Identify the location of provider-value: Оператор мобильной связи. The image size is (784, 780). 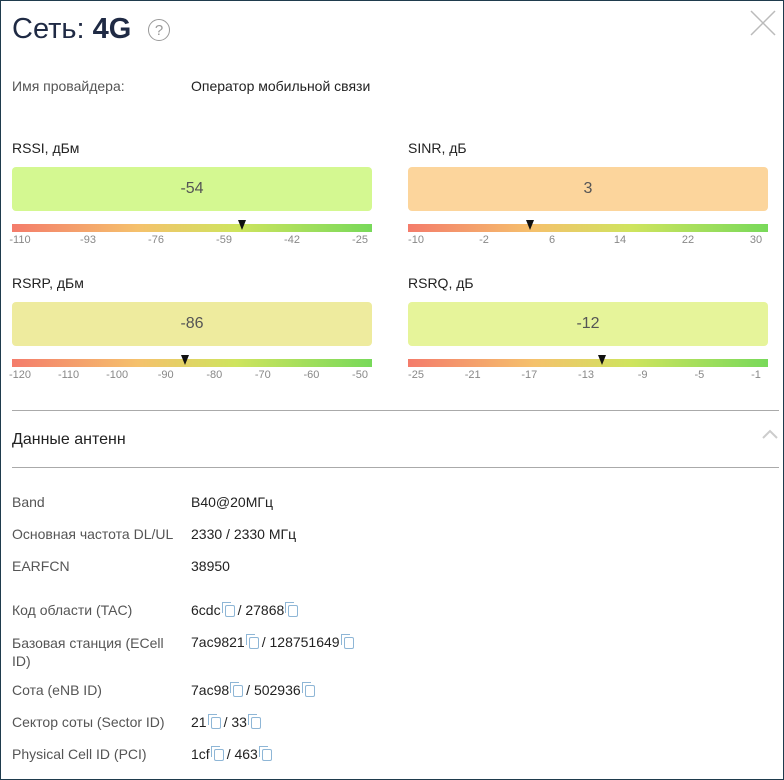
(281, 86).